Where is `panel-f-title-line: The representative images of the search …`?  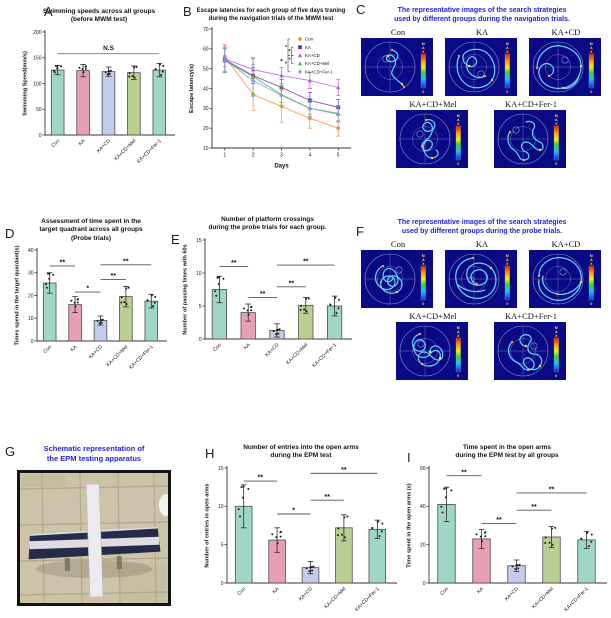 panel-f-title-line: The representative images of the search … is located at coordinates (482, 222).